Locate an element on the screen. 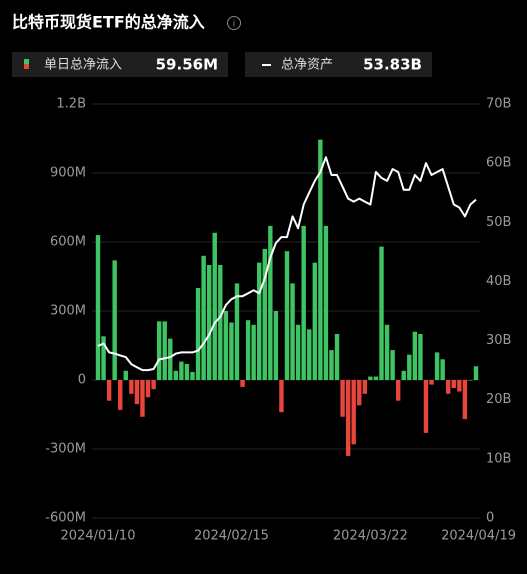 Image resolution: width=527 pixels, height=574 pixels. info-icon: i is located at coordinates (234, 23).